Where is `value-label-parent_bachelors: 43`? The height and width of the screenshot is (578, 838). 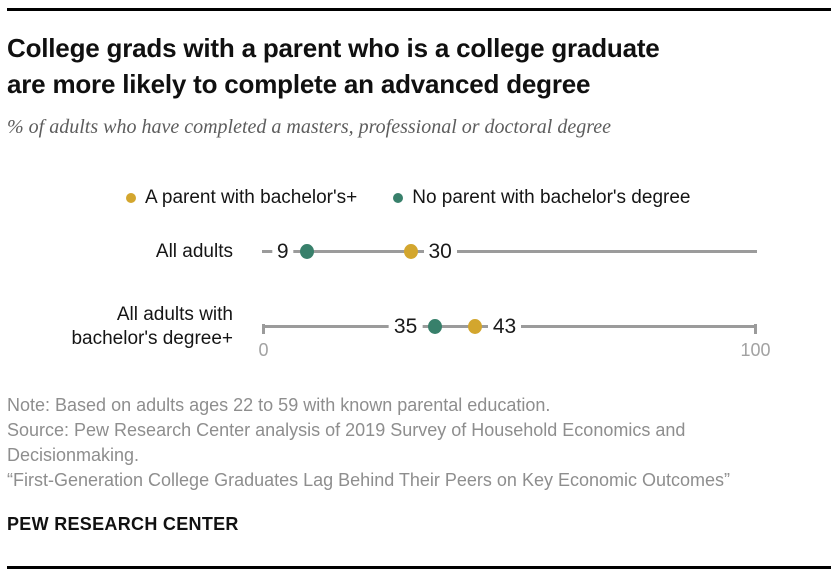
value-label-parent_bachelors: 43 is located at coordinates (504, 327).